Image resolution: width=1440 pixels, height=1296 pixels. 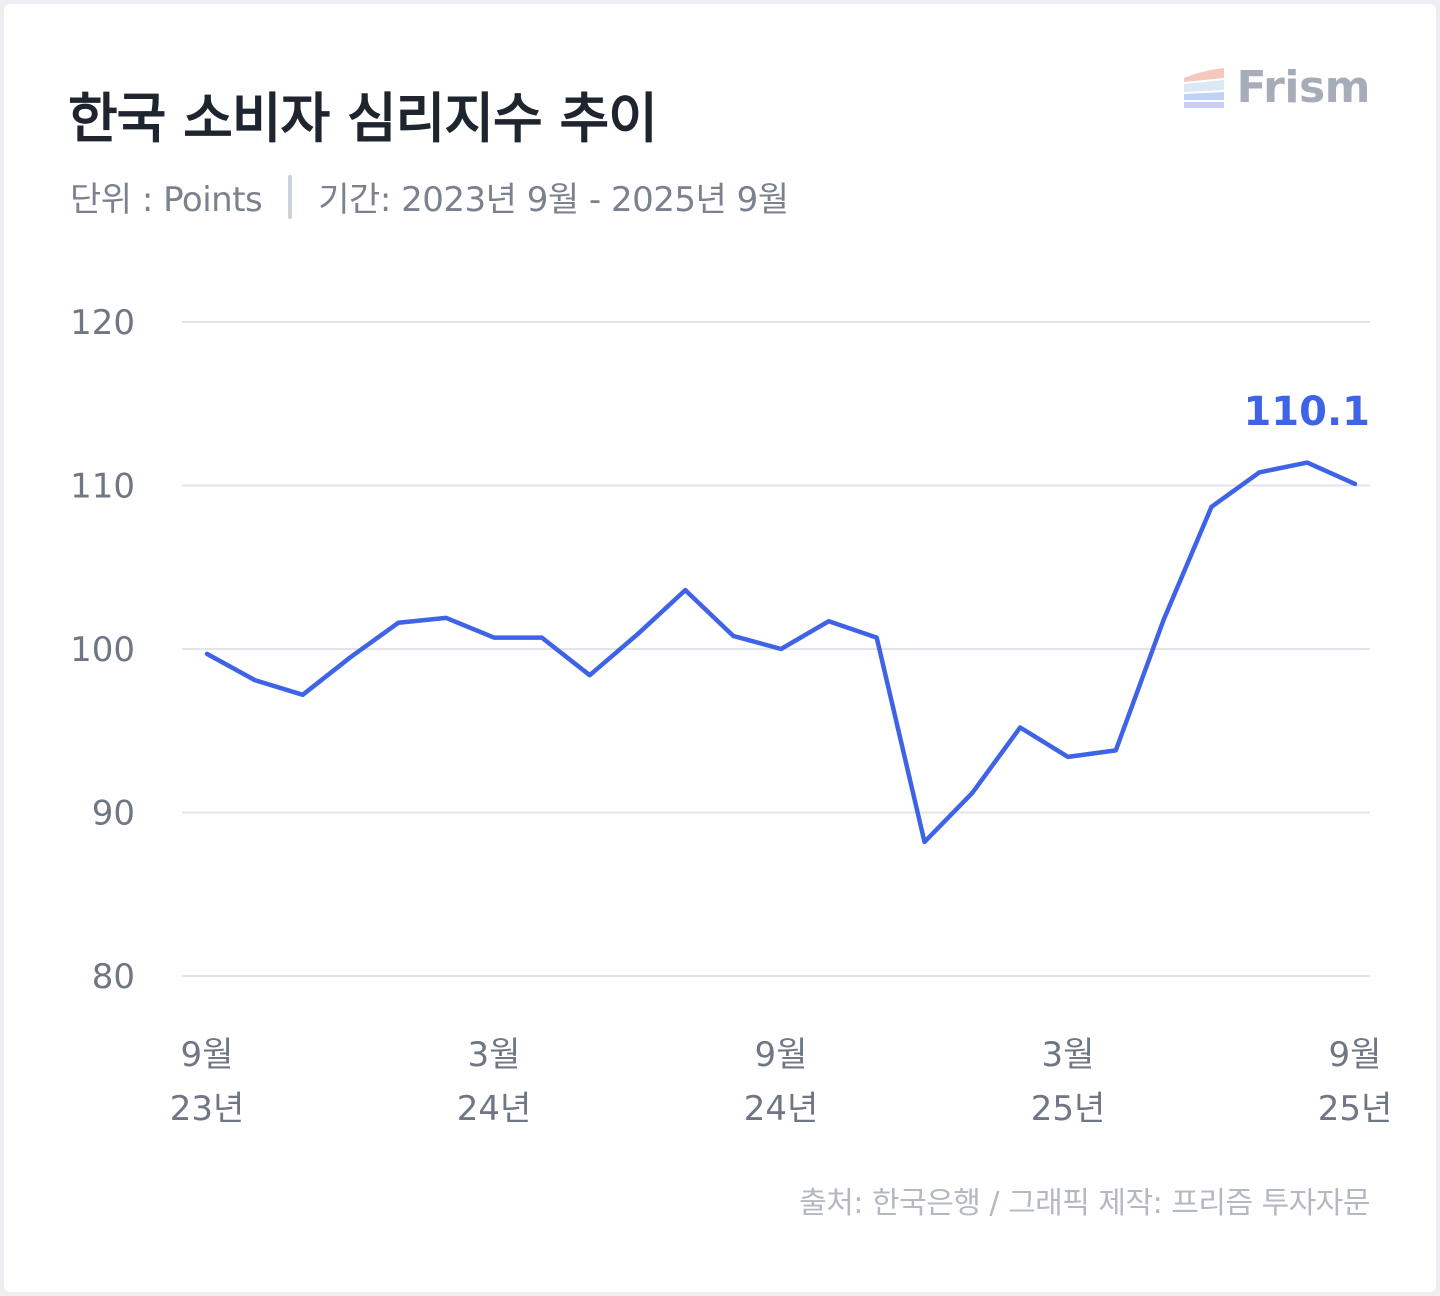 I want to click on y-tick-label: 90, so click(x=113, y=814).